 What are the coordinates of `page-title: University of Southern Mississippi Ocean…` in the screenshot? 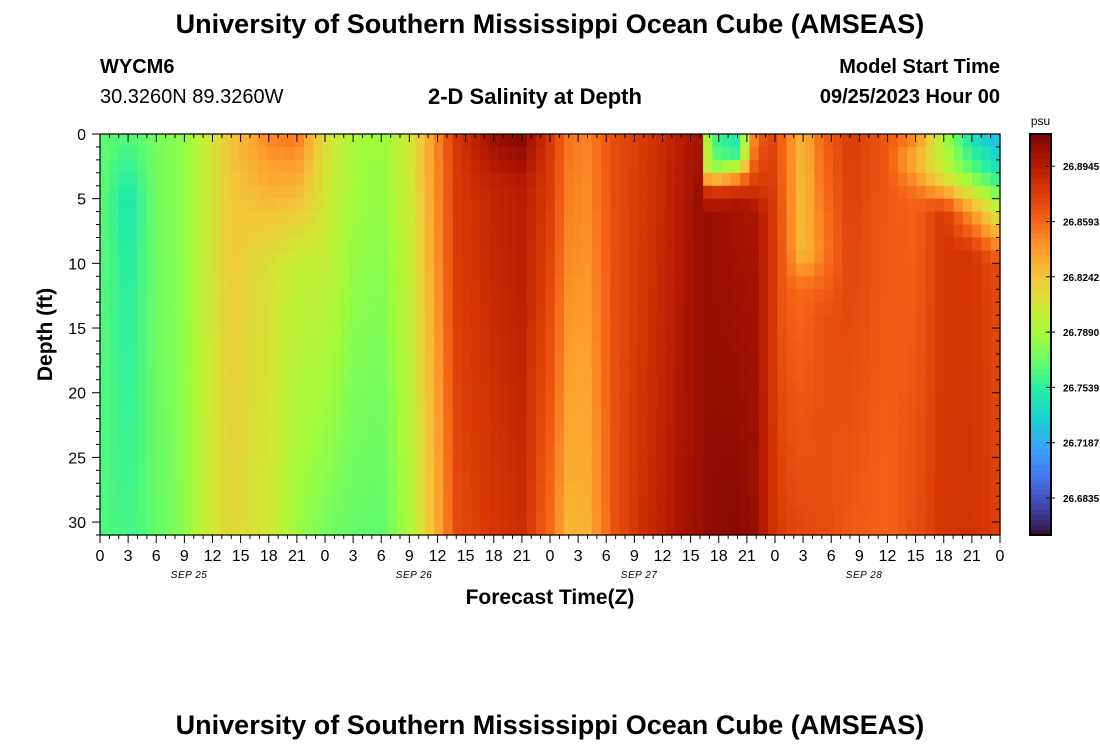 It's located at (550, 24).